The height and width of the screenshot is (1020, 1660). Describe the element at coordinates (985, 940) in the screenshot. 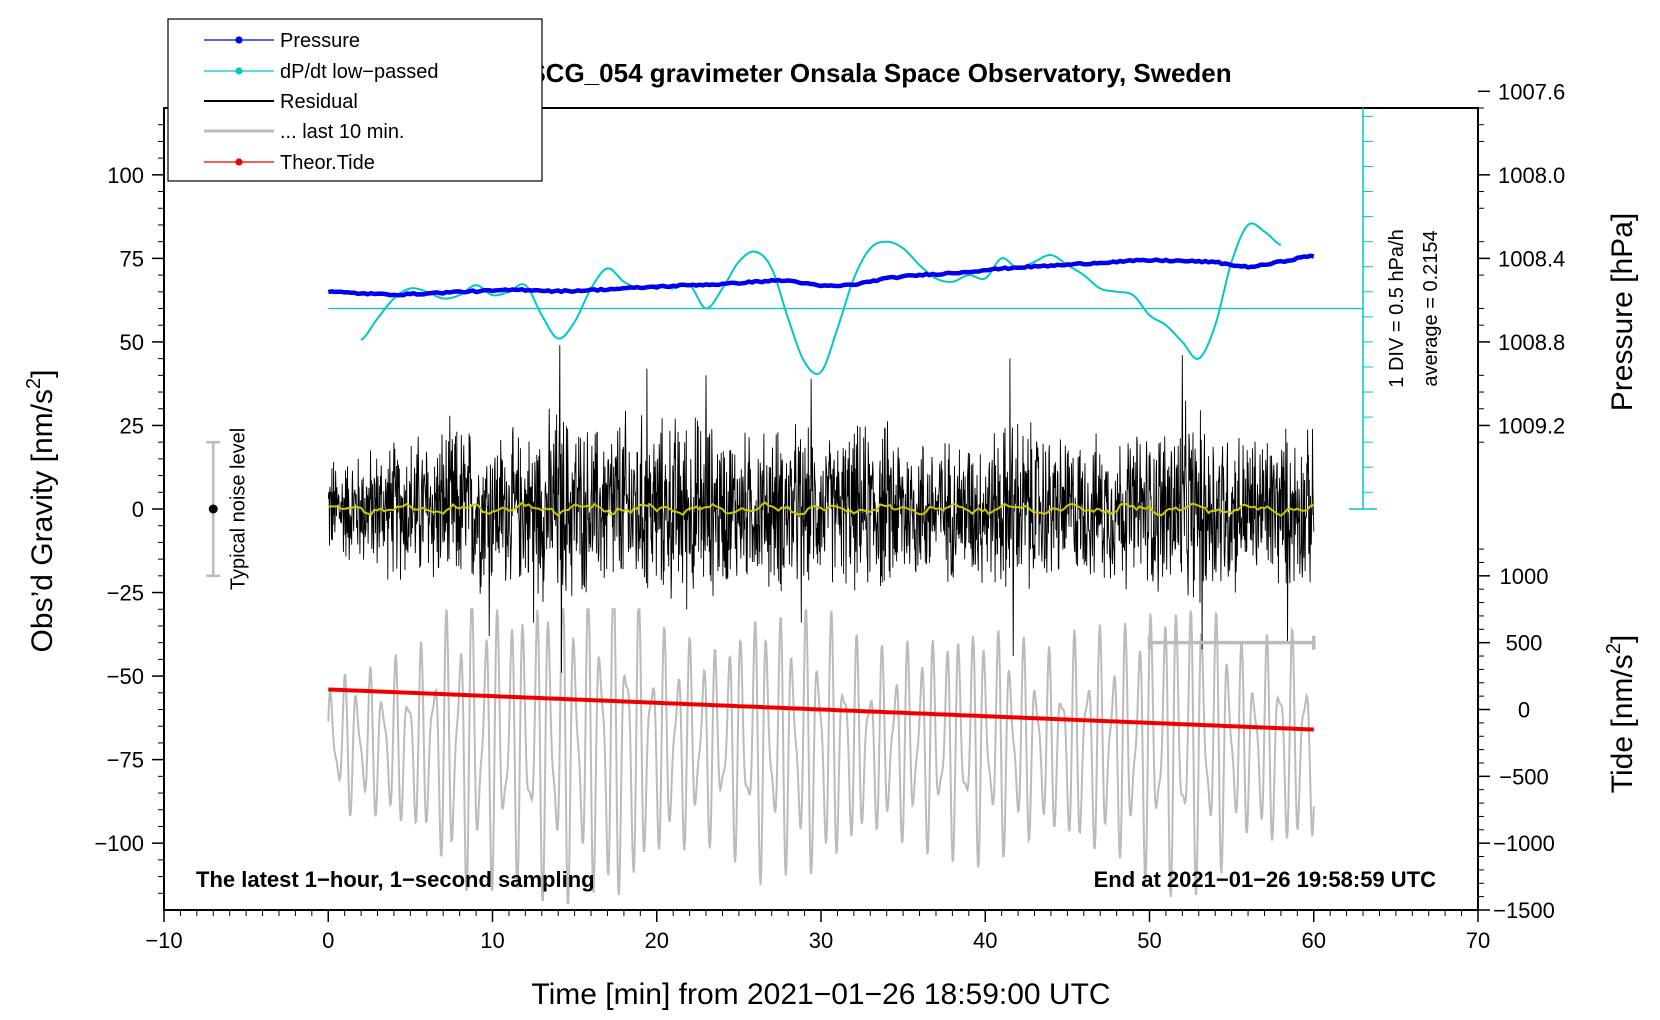

I see `x-tick-label: 40` at that location.